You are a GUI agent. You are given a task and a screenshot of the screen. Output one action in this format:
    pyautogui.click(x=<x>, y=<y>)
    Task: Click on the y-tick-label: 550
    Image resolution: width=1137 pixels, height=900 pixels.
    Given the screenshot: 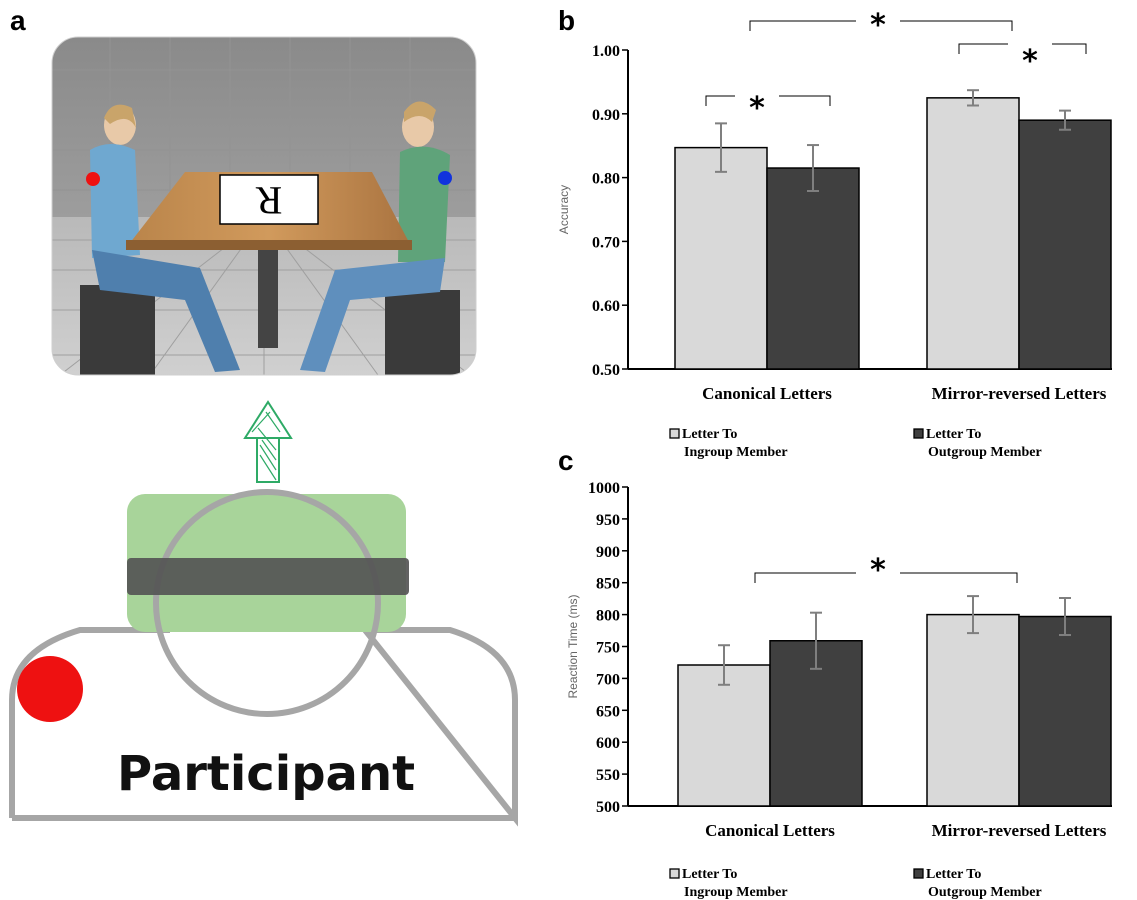 What is the action you would take?
    pyautogui.click(x=608, y=775)
    